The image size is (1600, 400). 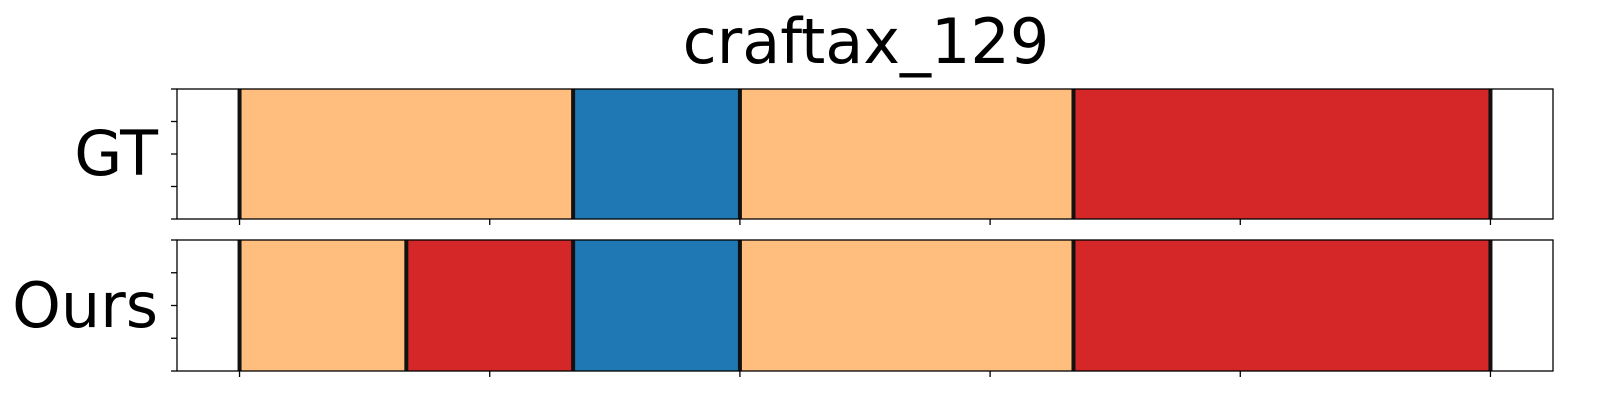 I want to click on row-label-ours: Ours, so click(x=85, y=305).